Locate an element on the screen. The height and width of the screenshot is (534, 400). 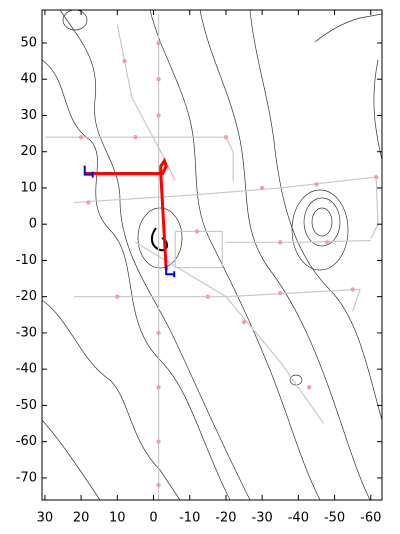
x-tick-label: 30 is located at coordinates (45, 518).